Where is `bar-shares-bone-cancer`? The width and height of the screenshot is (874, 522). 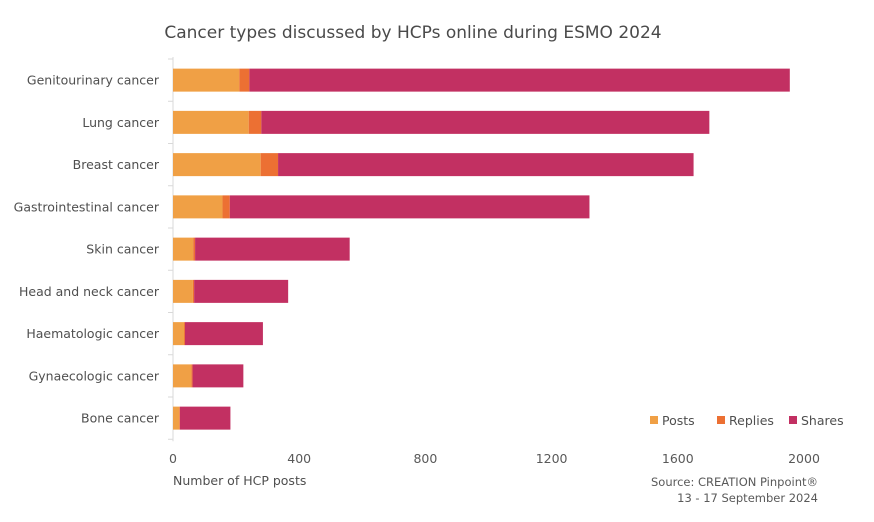
bar-shares-bone-cancer is located at coordinates (205, 418).